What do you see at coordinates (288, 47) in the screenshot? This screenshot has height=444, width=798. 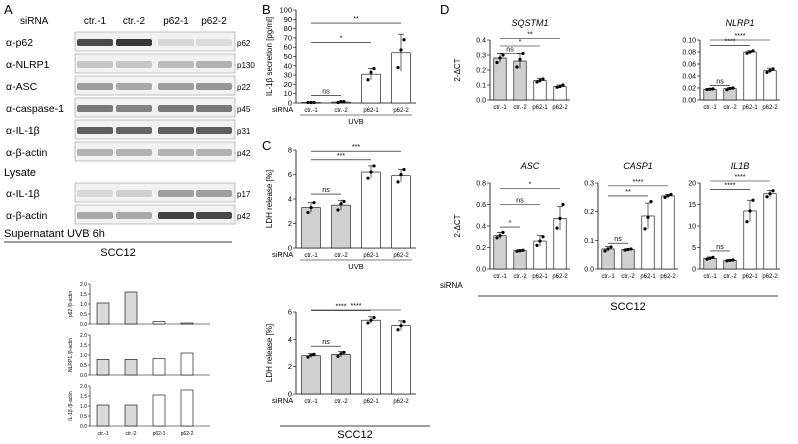 I see `y-tick-label: 60` at bounding box center [288, 47].